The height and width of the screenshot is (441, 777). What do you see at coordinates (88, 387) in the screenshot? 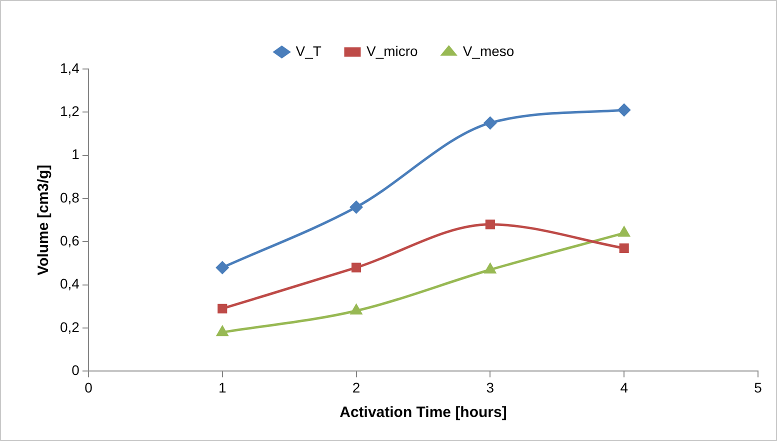
I see `x-tick-label: 0` at bounding box center [88, 387].